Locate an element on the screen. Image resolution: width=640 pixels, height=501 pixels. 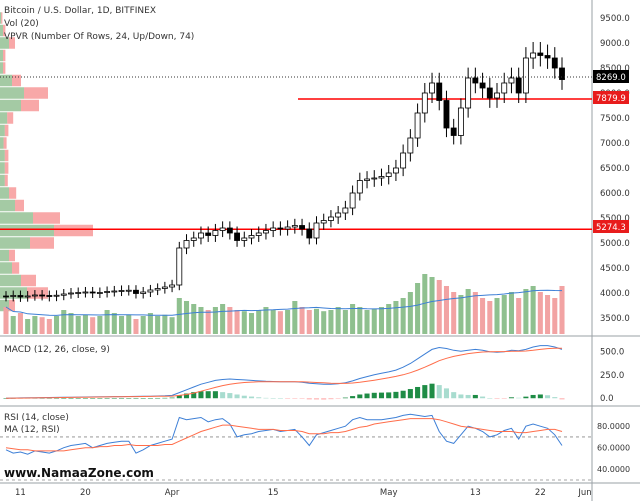
lower-level-tag is located at coordinates (611, 226).